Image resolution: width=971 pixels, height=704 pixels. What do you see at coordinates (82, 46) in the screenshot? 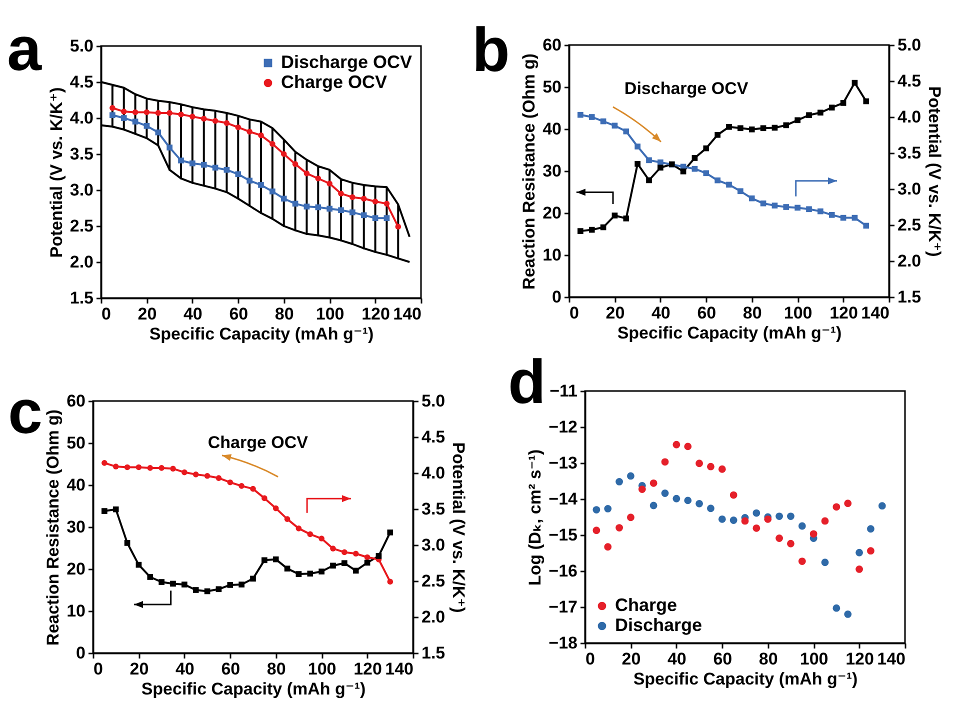
I see `y-tick-label: 5.0` at bounding box center [82, 46].